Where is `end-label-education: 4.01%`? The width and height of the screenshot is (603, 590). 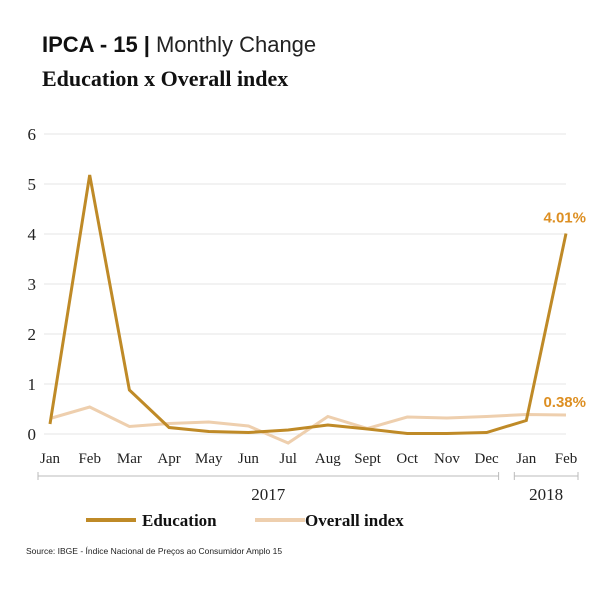 end-label-education: 4.01% is located at coordinates (564, 218).